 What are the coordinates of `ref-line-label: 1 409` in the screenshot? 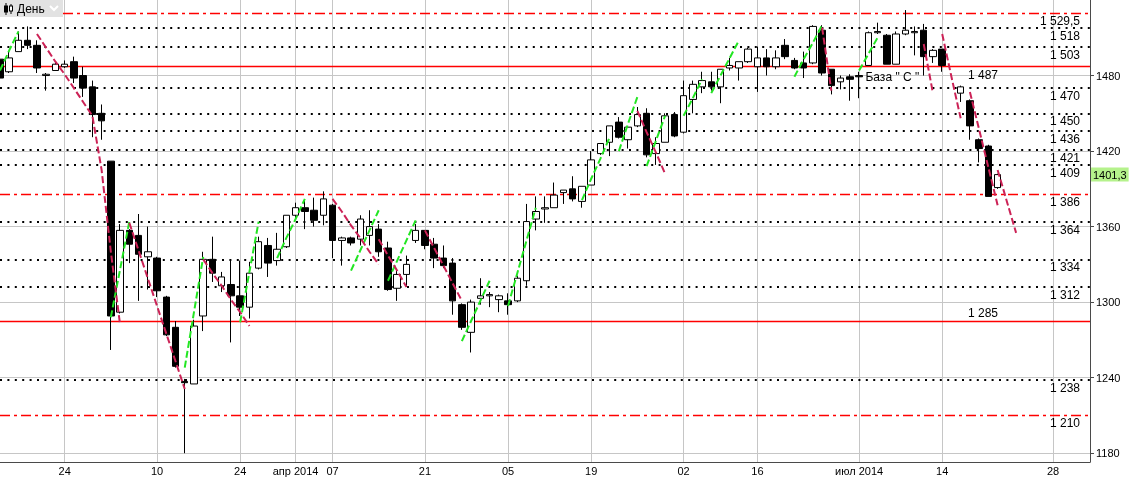 It's located at (1065, 172).